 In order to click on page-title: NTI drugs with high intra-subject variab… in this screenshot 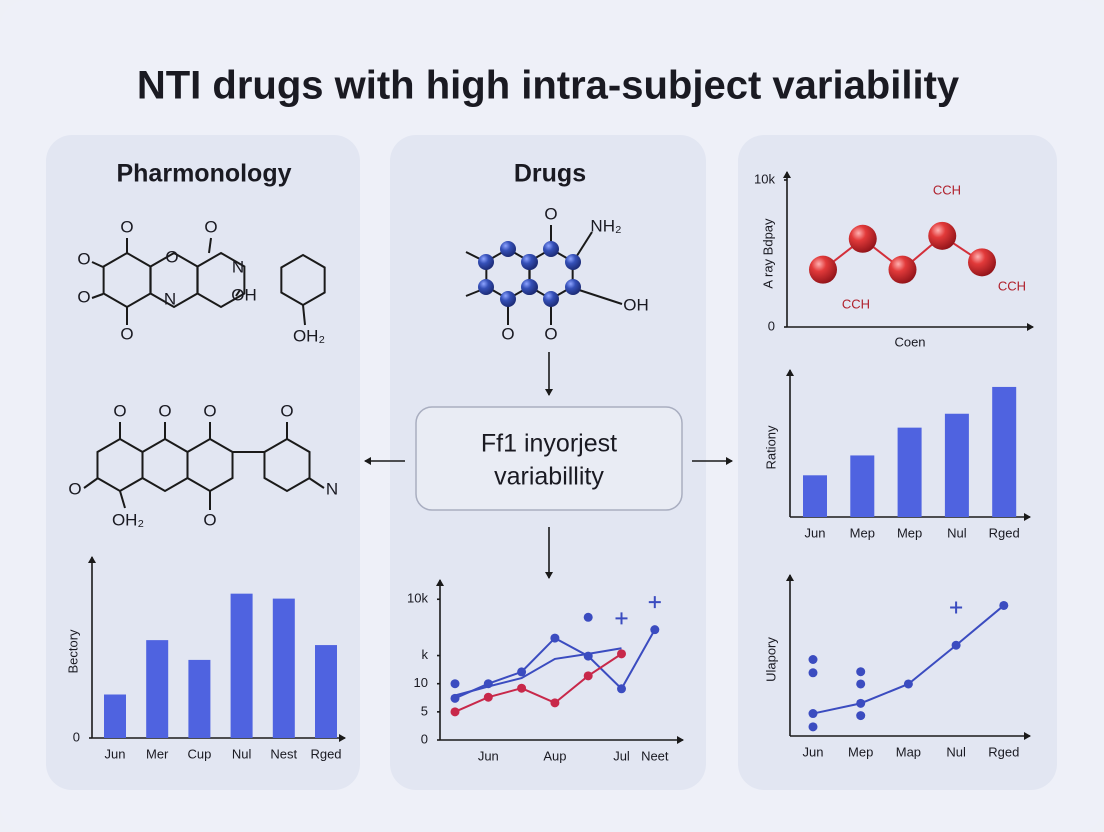, I will do `click(548, 86)`.